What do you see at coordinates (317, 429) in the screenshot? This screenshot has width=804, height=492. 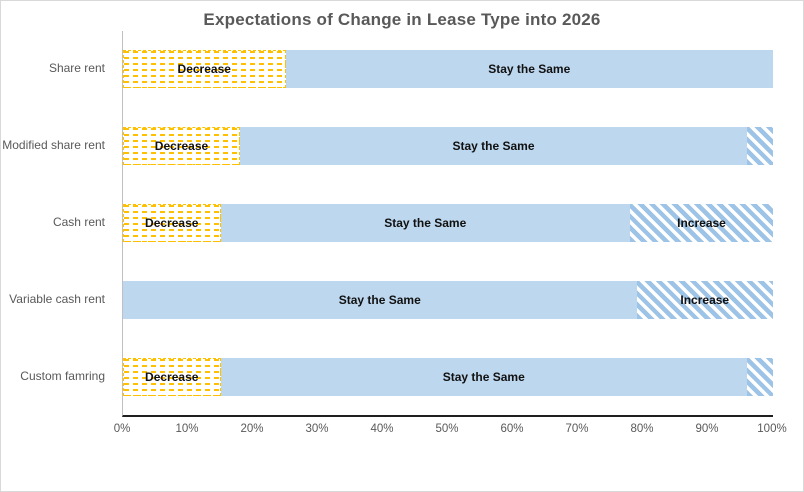 I see `x-axis-tick-label: 30%` at bounding box center [317, 429].